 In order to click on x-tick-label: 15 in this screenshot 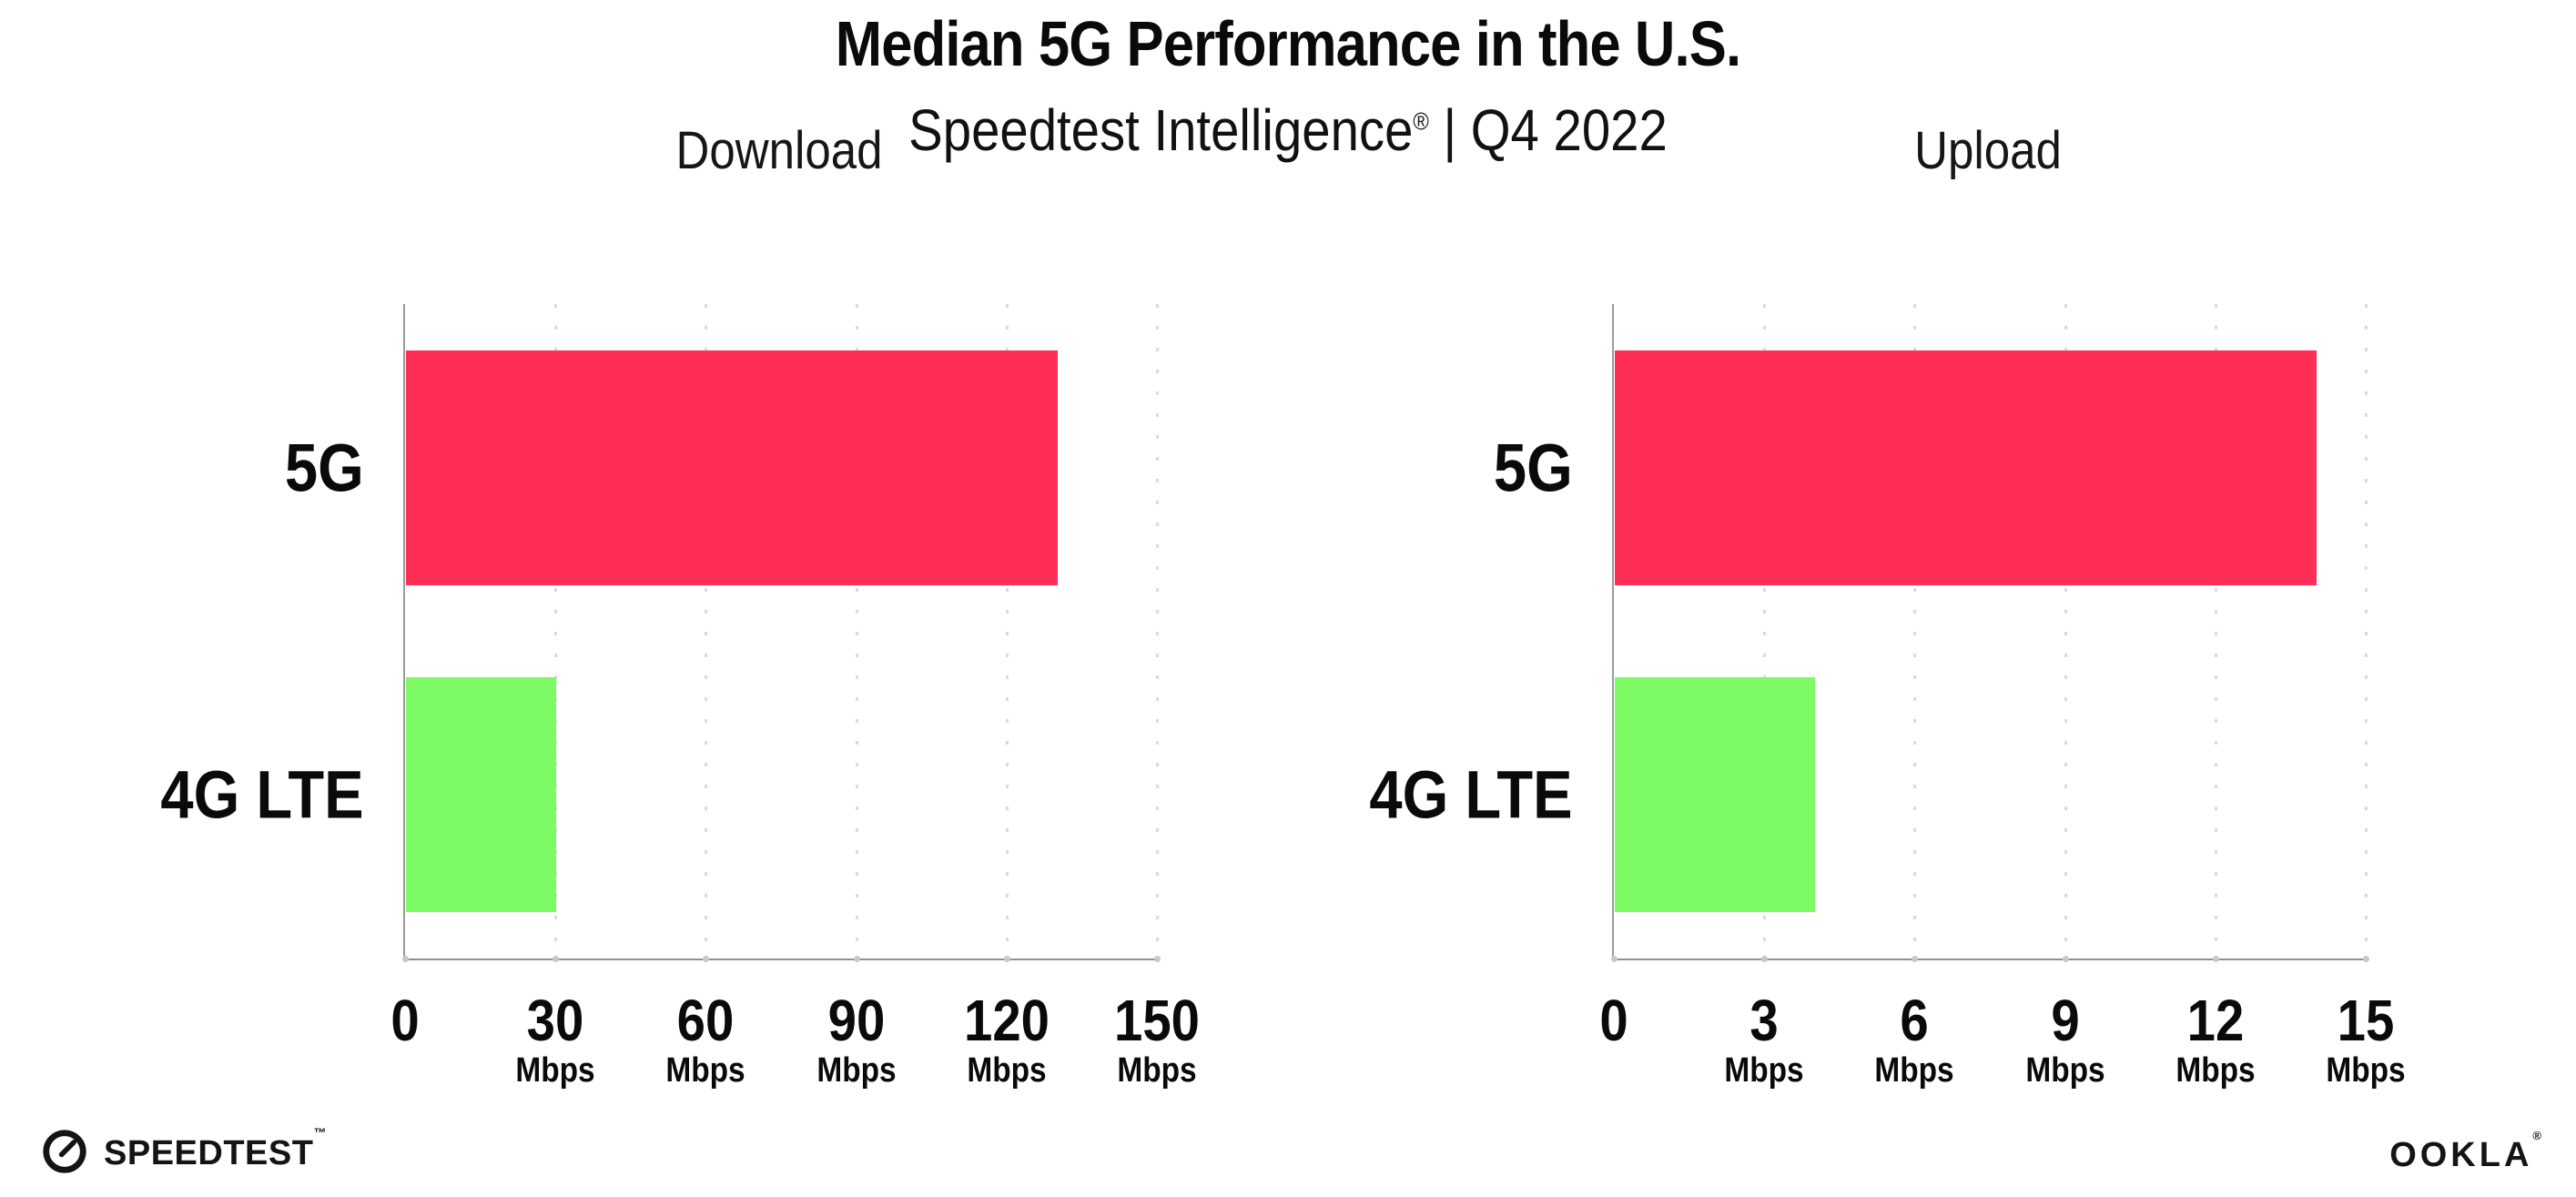, I will do `click(2366, 1021)`.